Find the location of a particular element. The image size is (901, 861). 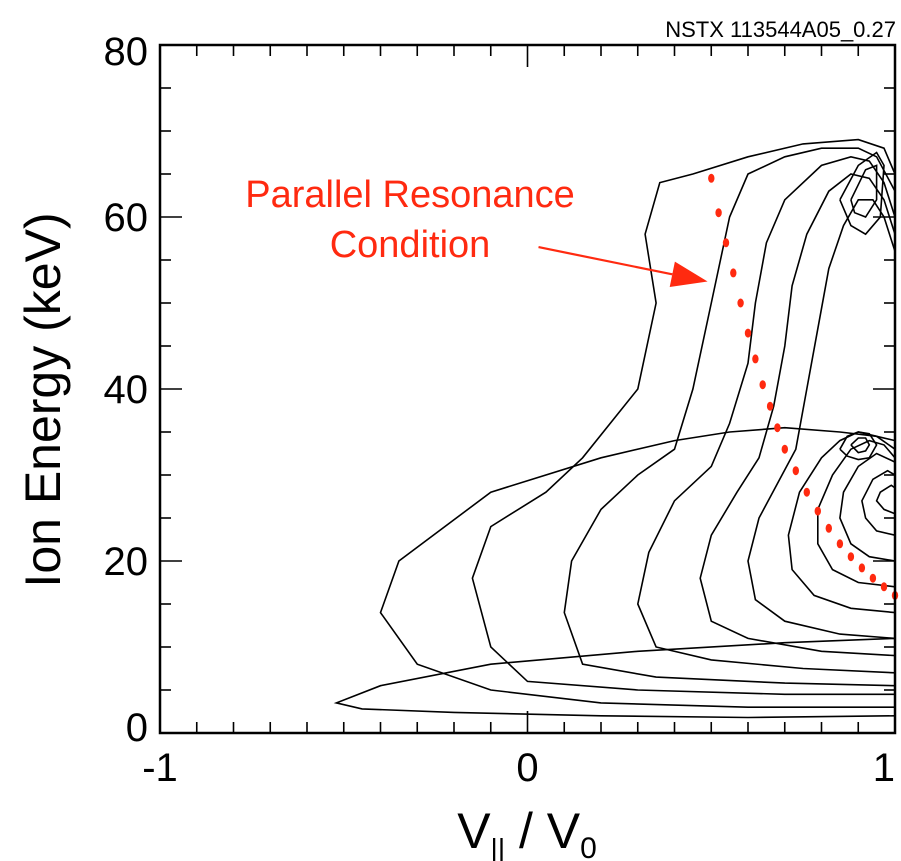

resonance-curve is located at coordinates (803, 386).